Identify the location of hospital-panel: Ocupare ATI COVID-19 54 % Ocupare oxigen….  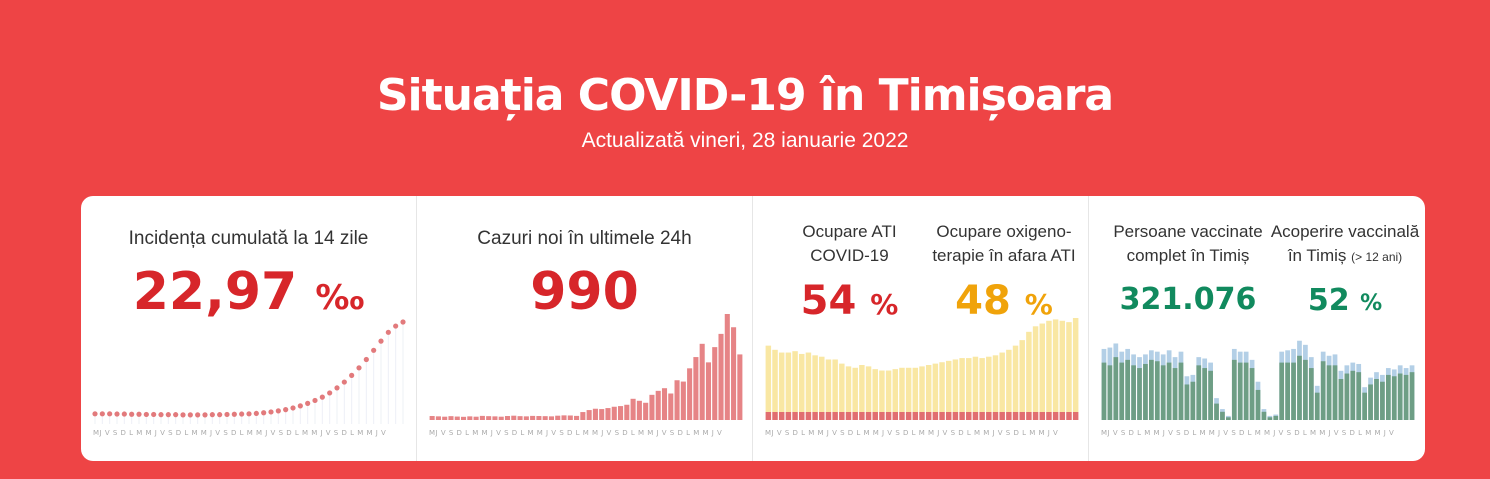
(921, 328).